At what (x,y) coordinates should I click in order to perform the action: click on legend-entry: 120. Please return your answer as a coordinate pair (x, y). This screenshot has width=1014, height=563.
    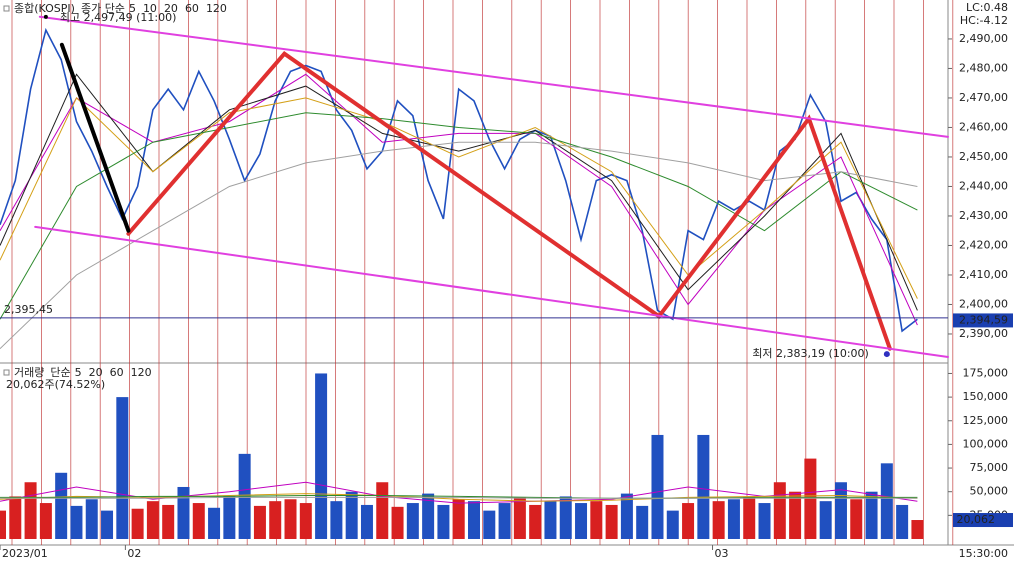
    Looking at the image, I should click on (216, 8).